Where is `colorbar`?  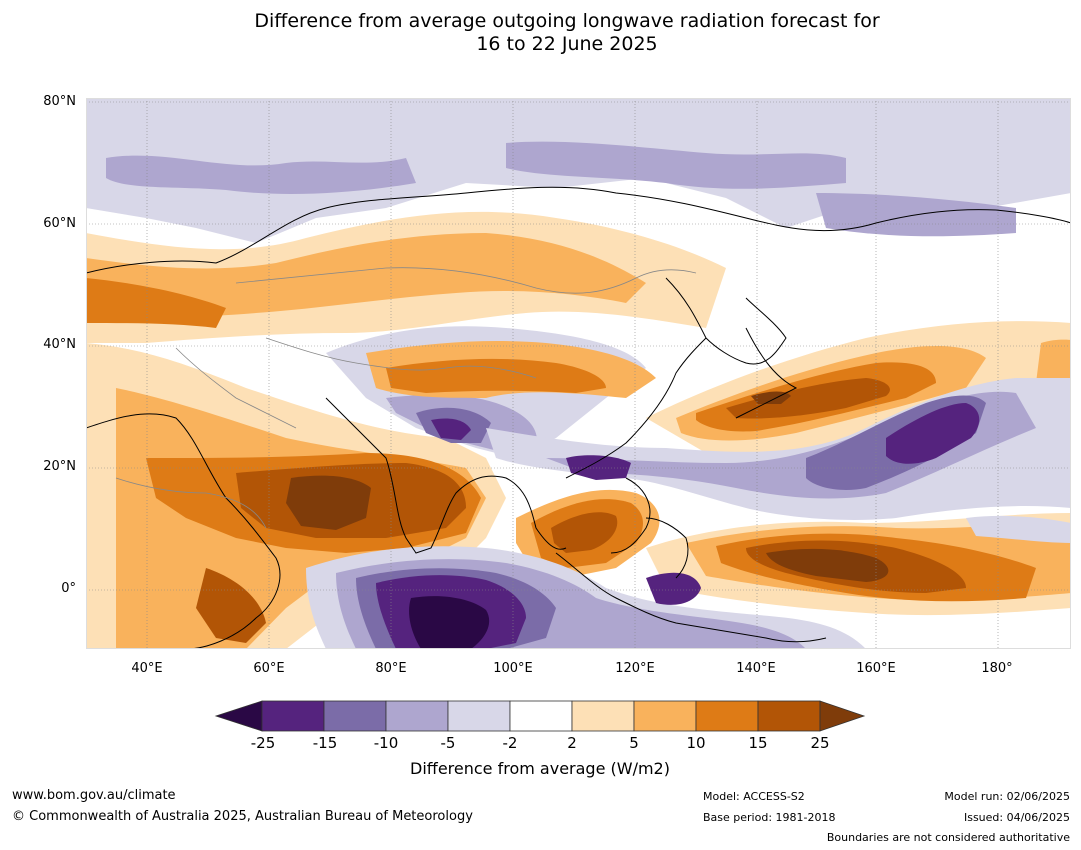
colorbar is located at coordinates (540, 716).